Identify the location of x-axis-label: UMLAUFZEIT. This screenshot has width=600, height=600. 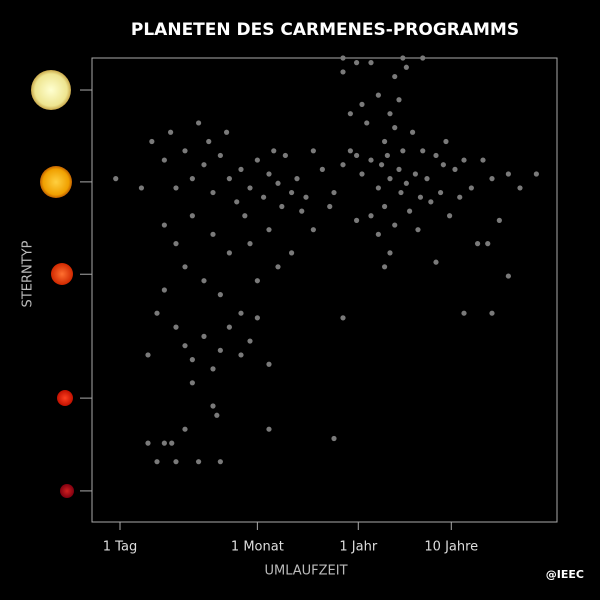
(305, 571).